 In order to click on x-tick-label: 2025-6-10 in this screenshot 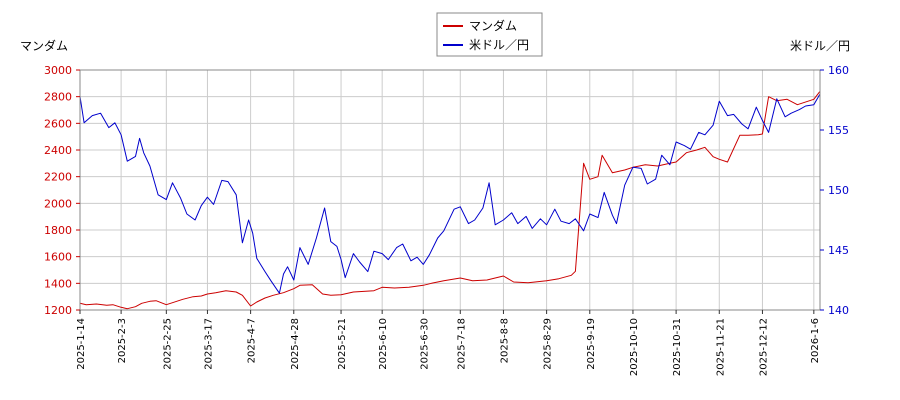, I will do `click(383, 344)`.